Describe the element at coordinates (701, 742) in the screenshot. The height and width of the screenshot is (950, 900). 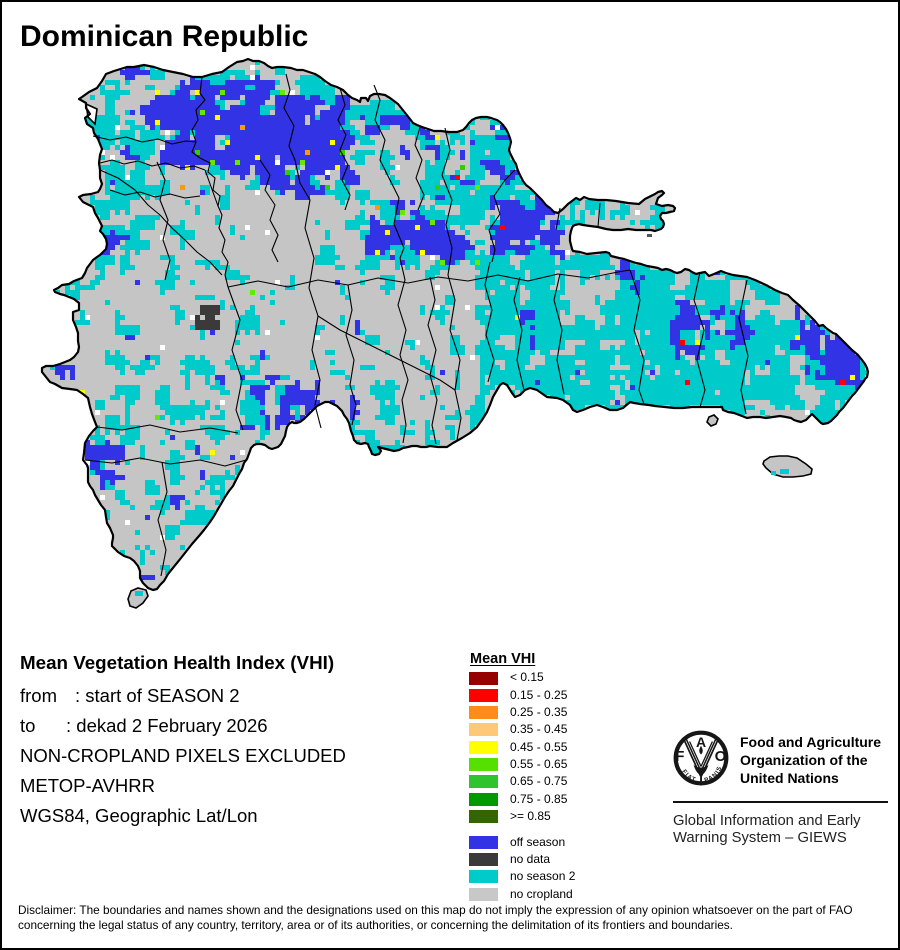
I see `svg-text: A` at that location.